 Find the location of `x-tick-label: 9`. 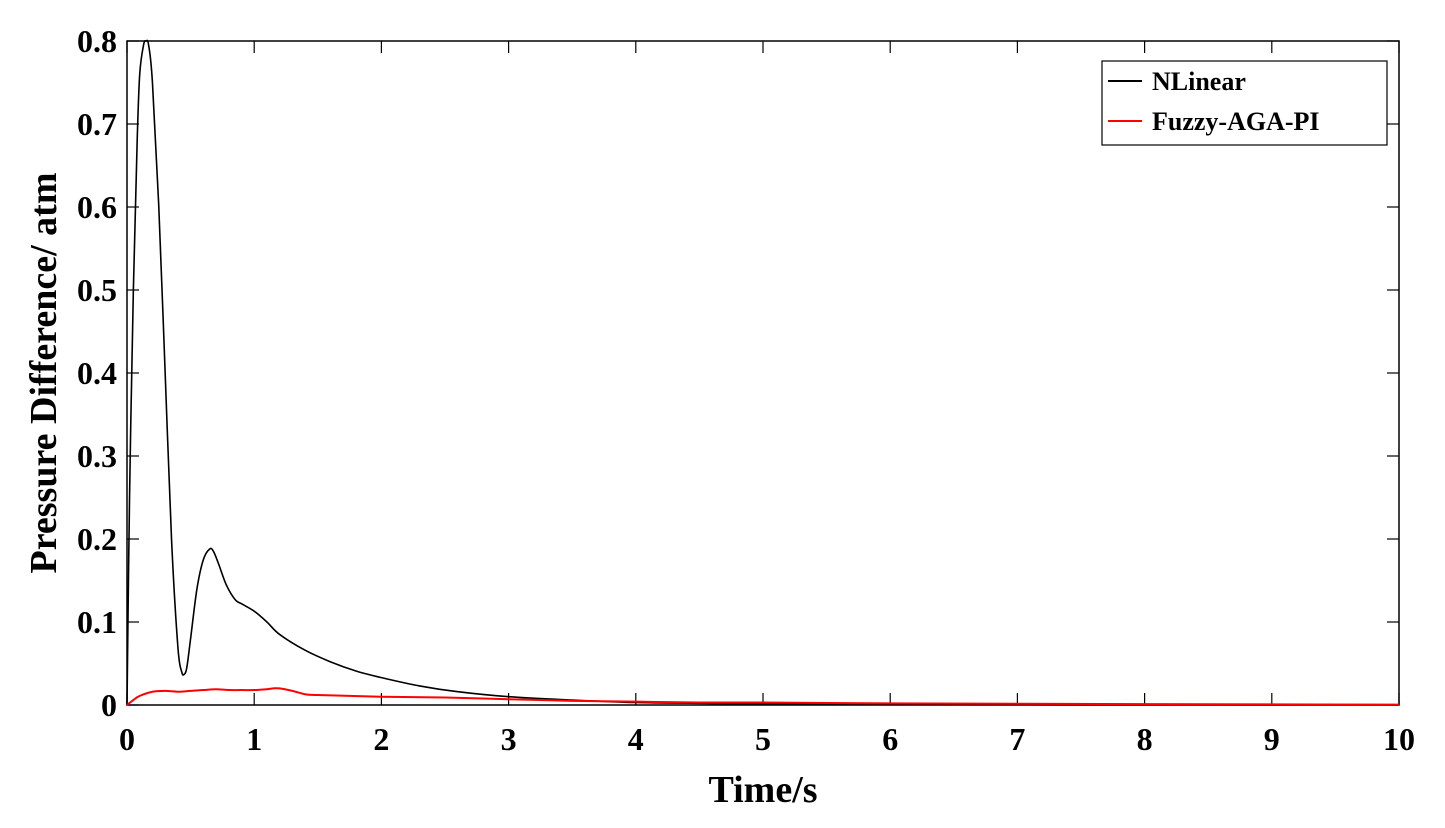

x-tick-label: 9 is located at coordinates (1272, 739).